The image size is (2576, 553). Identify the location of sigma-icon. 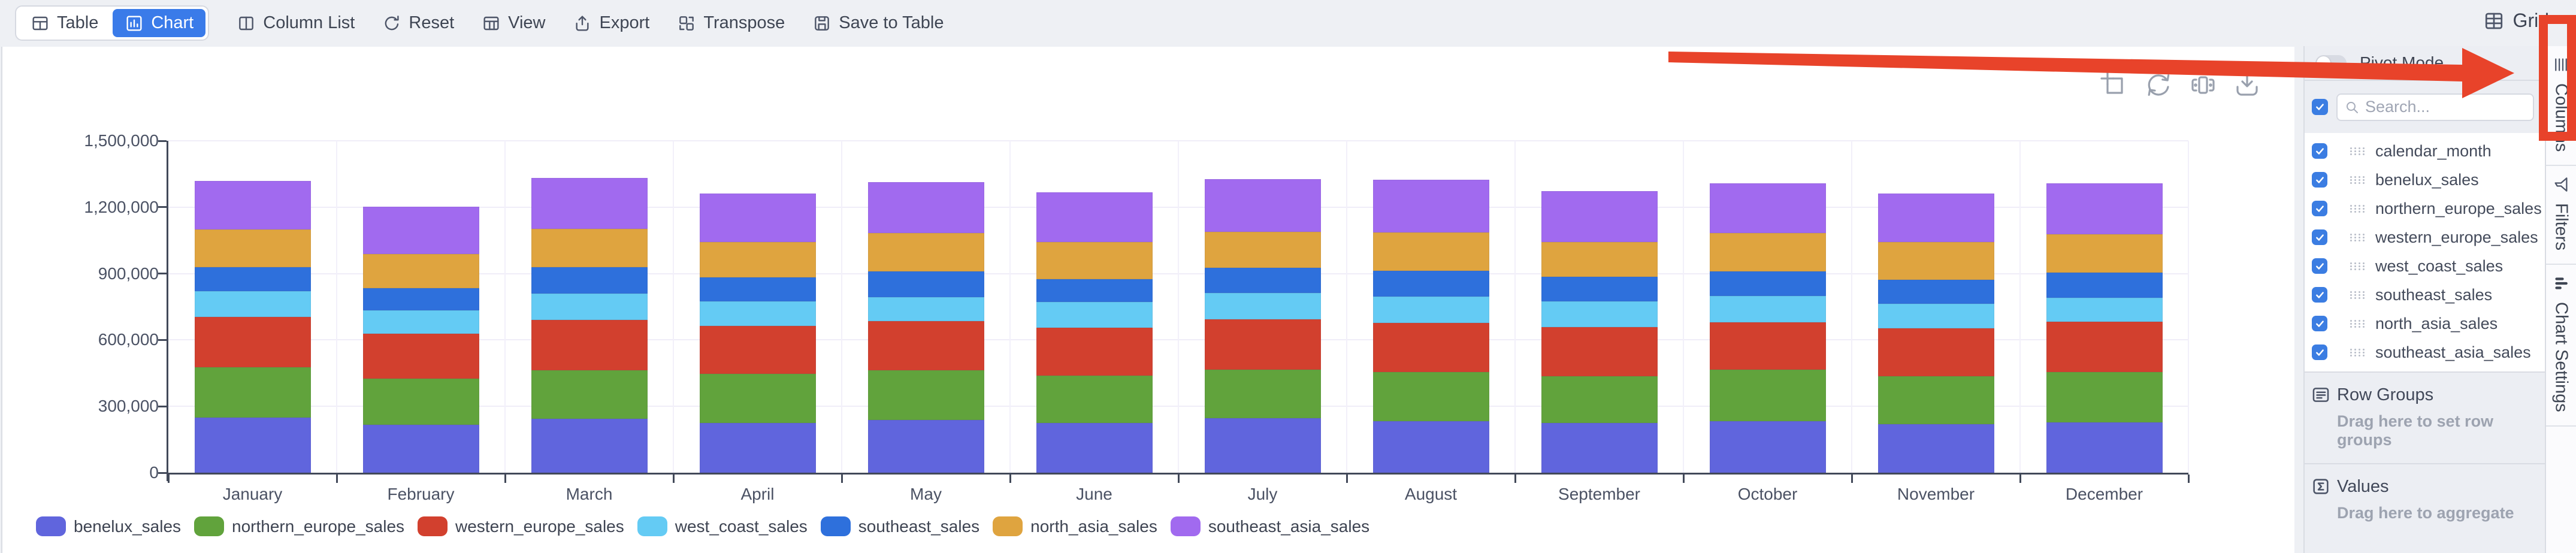
(2321, 486).